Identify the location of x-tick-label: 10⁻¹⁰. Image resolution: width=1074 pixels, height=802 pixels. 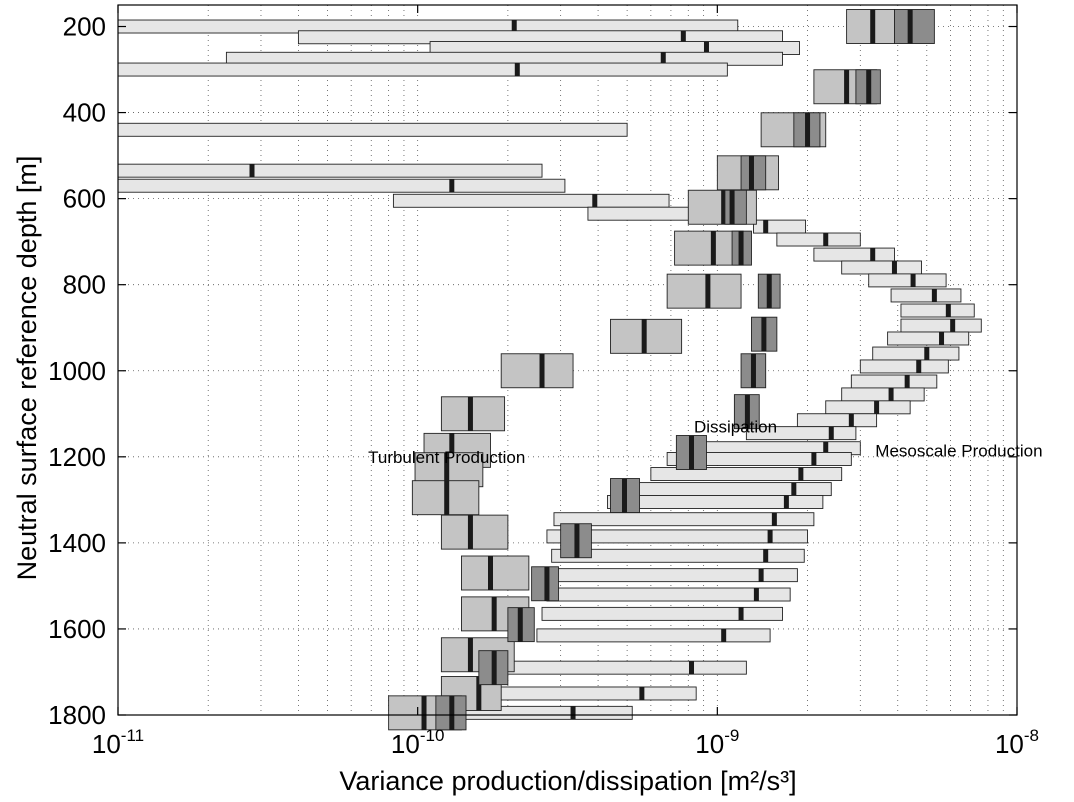
(418, 742).